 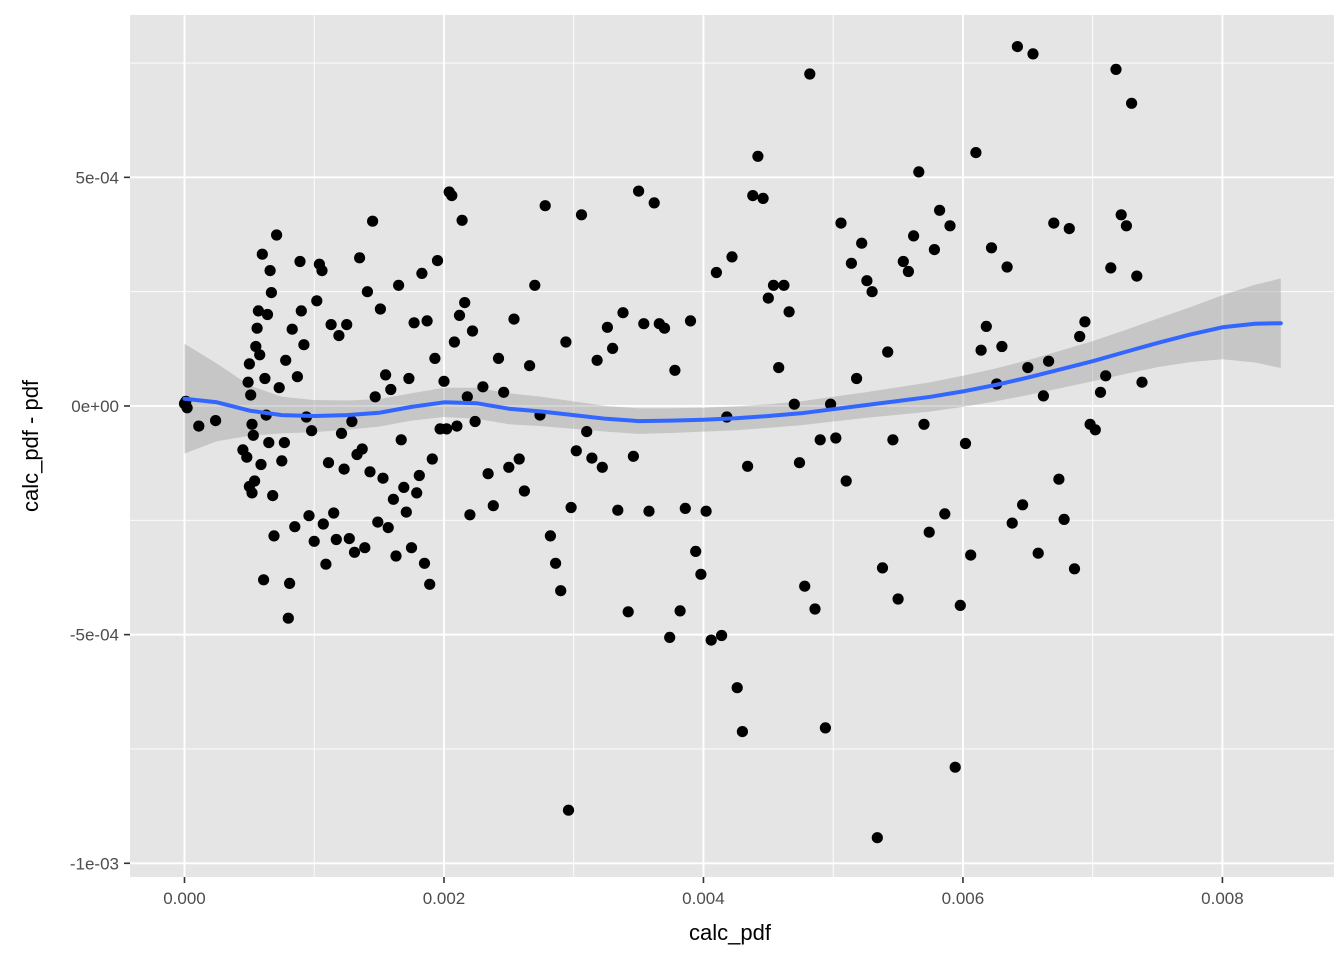 What do you see at coordinates (730, 932) in the screenshot?
I see `x-axis-title: calc_pdf` at bounding box center [730, 932].